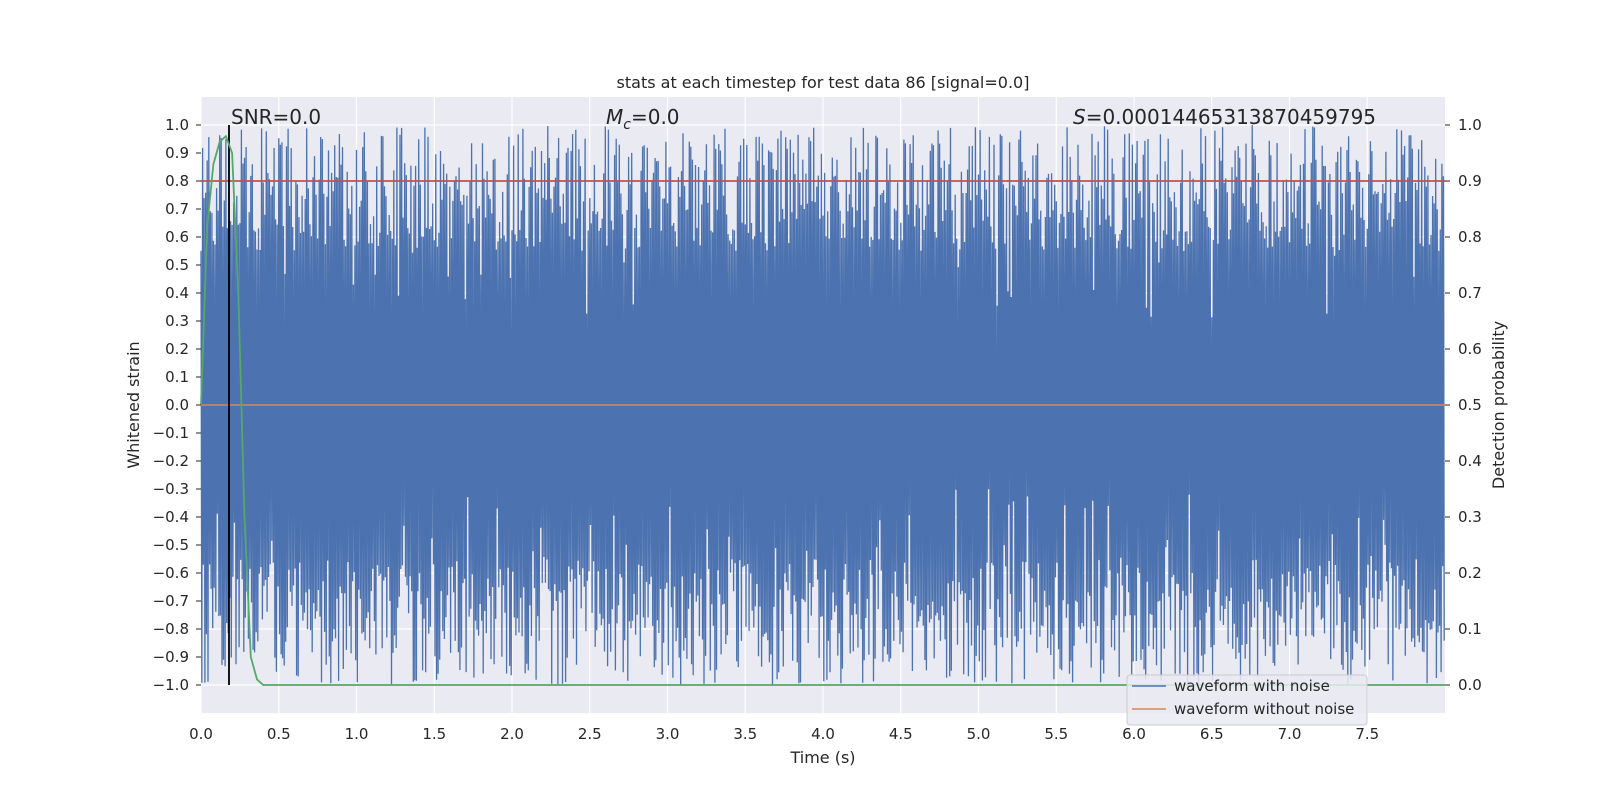 The image size is (1600, 800). Describe the element at coordinates (177, 237) in the screenshot. I see `y-tick-label: 0.6` at that location.